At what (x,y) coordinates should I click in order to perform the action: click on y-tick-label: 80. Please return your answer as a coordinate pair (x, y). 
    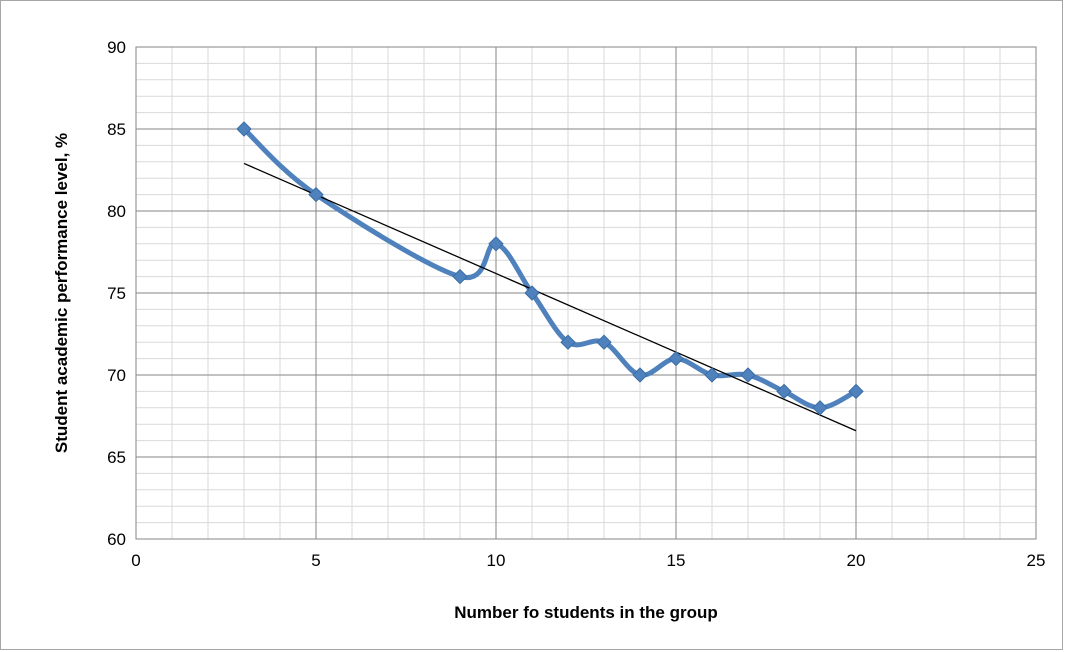
    Looking at the image, I should click on (116, 211).